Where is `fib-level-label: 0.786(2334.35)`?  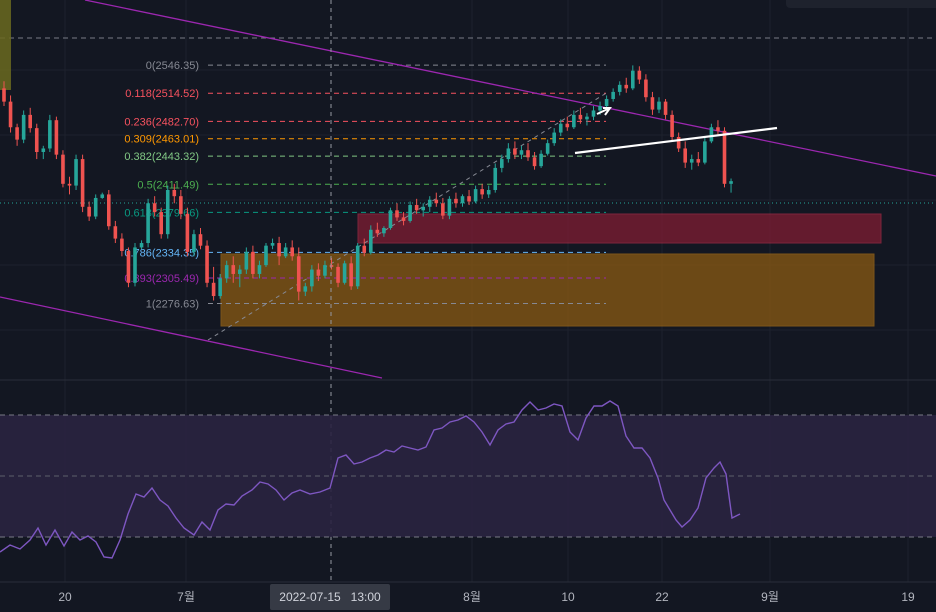
fib-level-label: 0.786(2334.35) is located at coordinates (161, 253).